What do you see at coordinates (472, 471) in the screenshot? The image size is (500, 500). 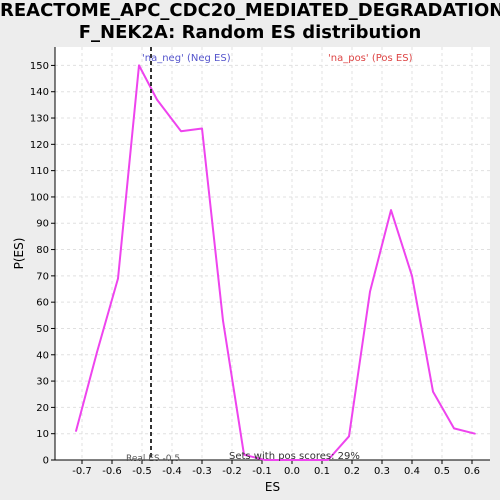 I see `x-tick-label: 0.6` at bounding box center [472, 471].